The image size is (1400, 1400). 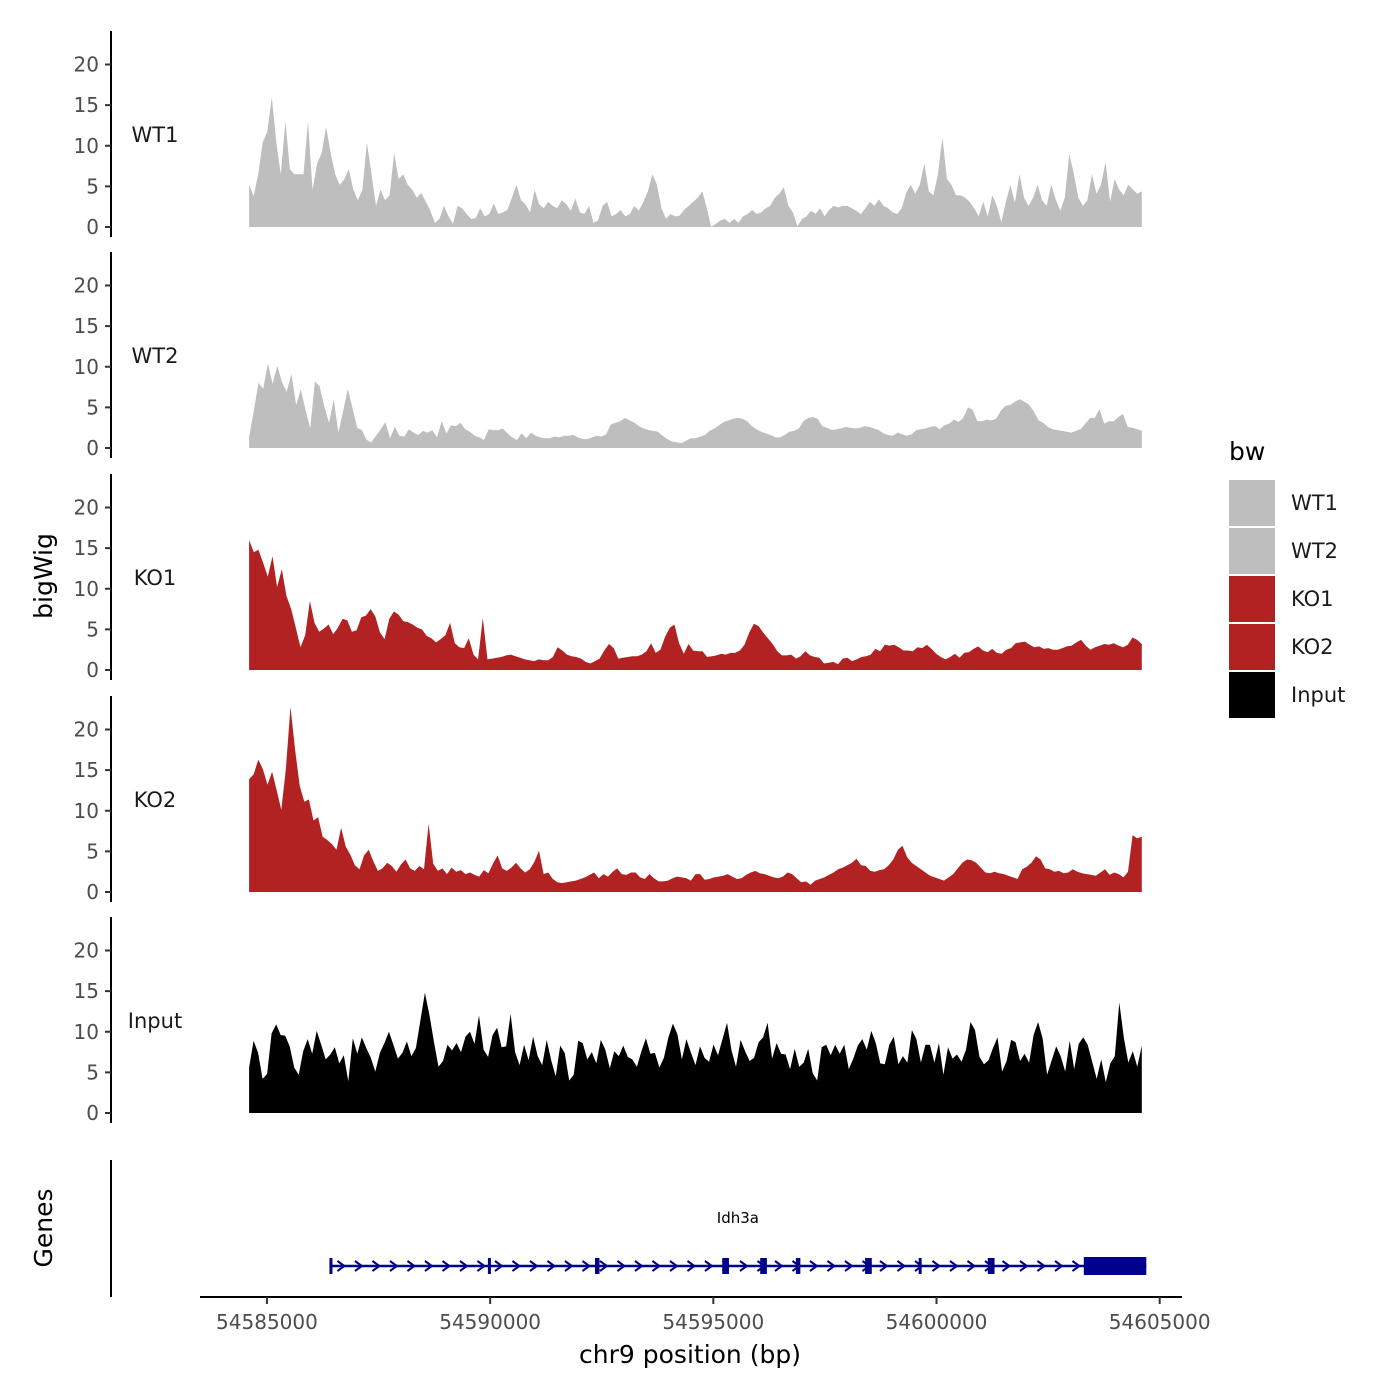 I want to click on legend-label: KO2, so click(x=1312, y=647).